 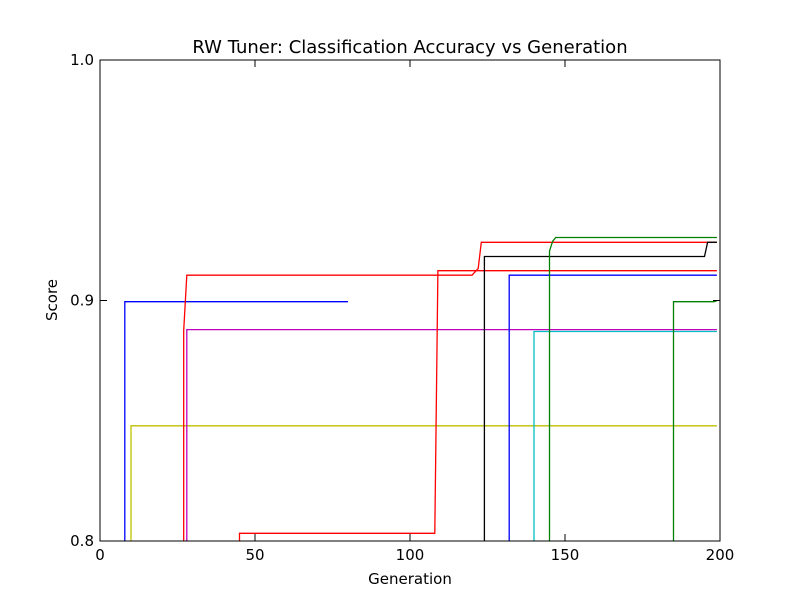 What do you see at coordinates (410, 555) in the screenshot?
I see `x-tick-label: 100` at bounding box center [410, 555].